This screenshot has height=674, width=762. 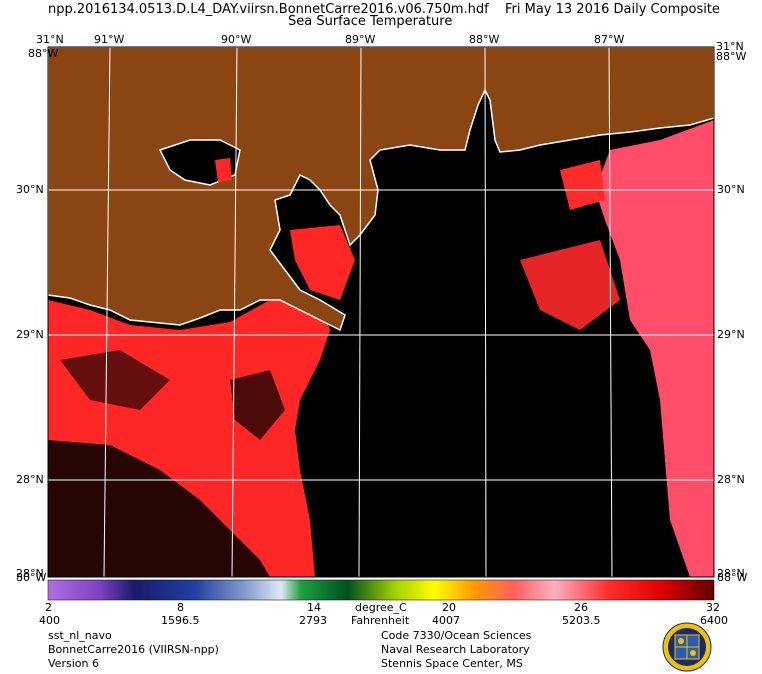 I want to click on lat-label-top-right: 31°N, so click(x=730, y=46).